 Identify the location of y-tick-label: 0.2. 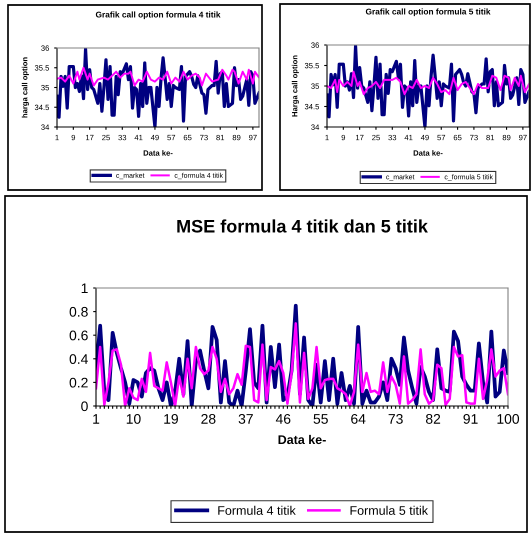
(79, 383).